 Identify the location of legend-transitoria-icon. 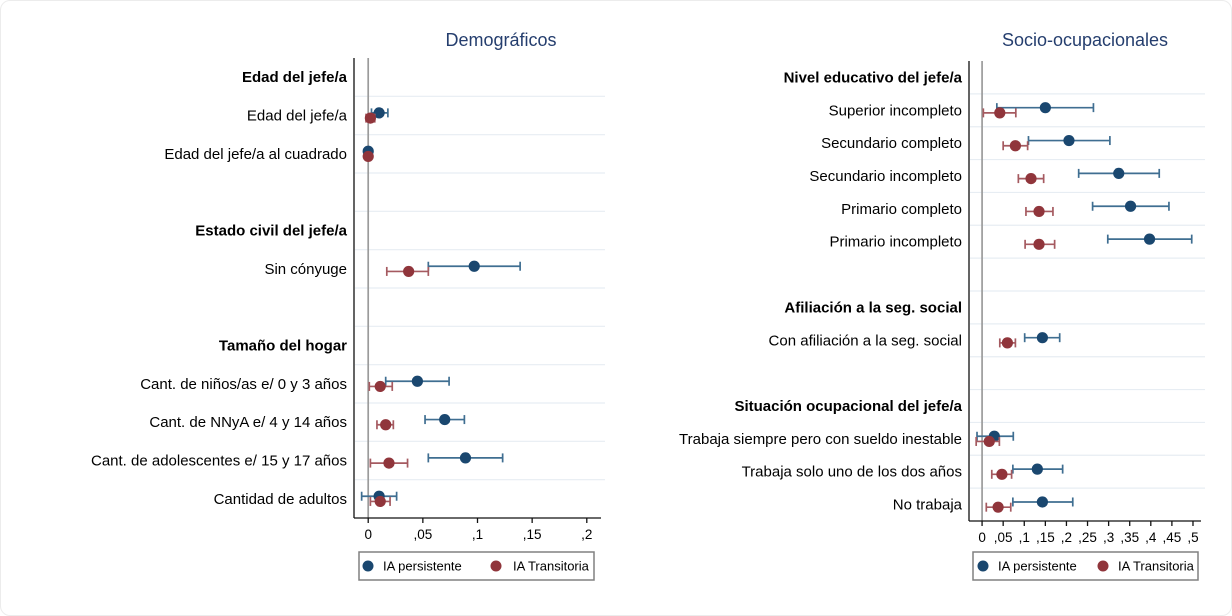
(496, 566).